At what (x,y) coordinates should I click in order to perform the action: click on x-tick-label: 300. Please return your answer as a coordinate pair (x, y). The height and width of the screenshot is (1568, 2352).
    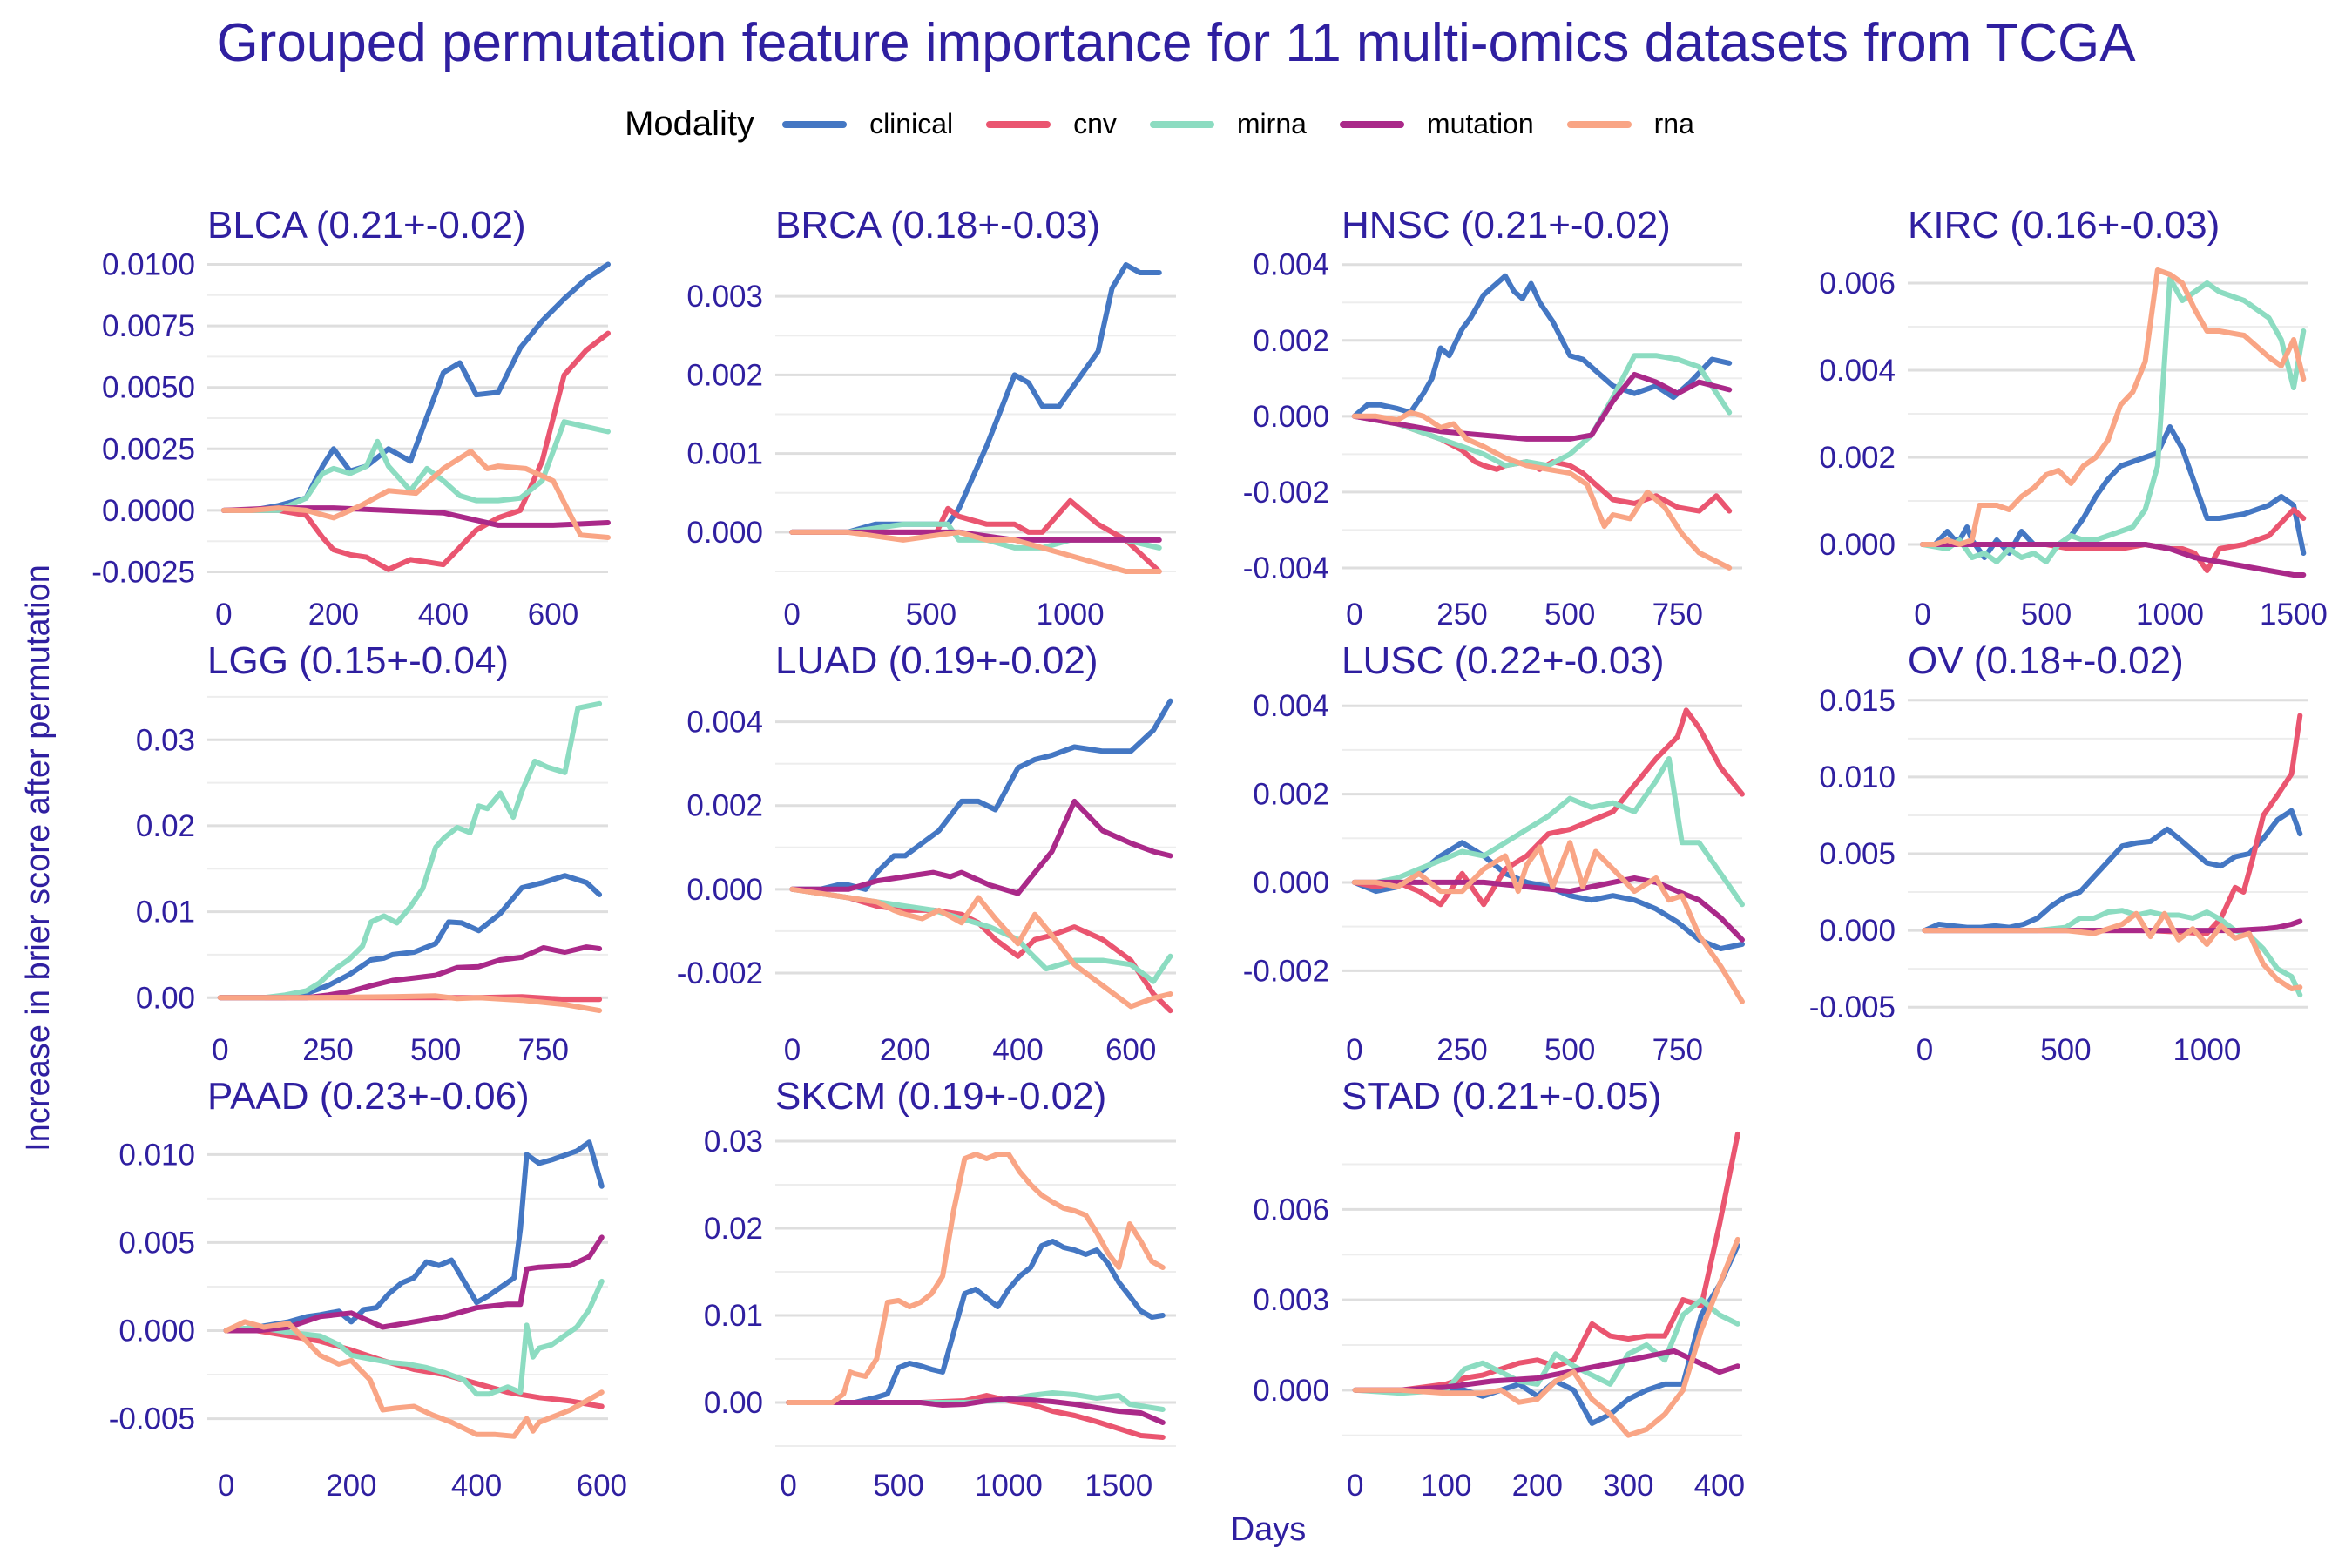
    Looking at the image, I should click on (1628, 1486).